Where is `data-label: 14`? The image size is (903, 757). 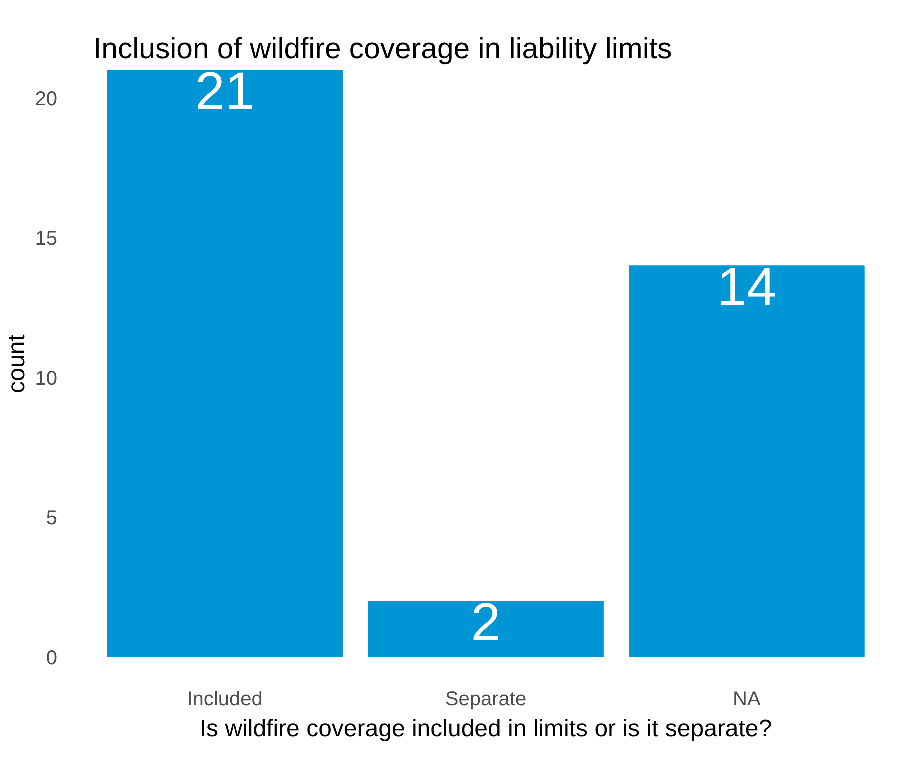
data-label: 14 is located at coordinates (747, 288).